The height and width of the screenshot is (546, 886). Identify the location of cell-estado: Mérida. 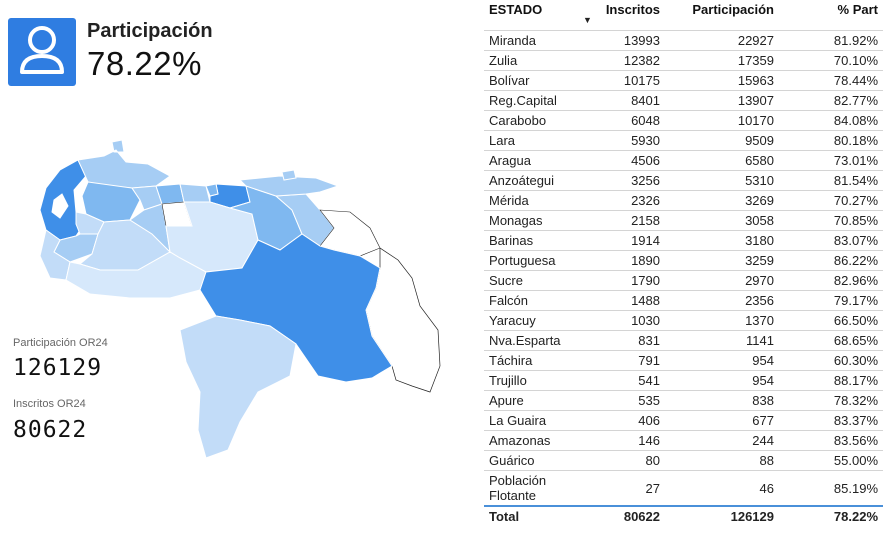
(530, 200).